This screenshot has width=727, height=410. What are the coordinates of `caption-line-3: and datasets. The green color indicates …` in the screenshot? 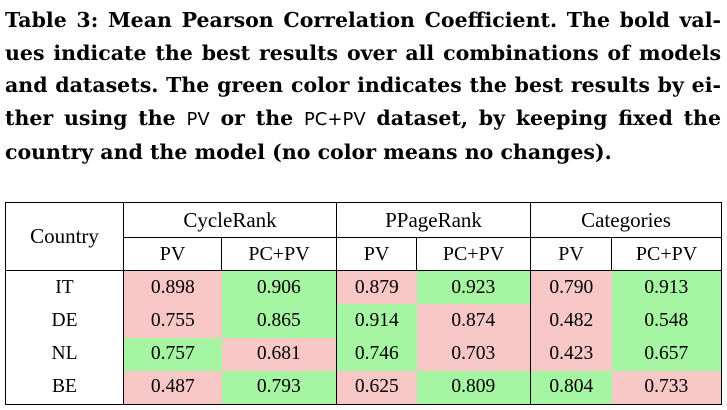 It's located at (363, 85).